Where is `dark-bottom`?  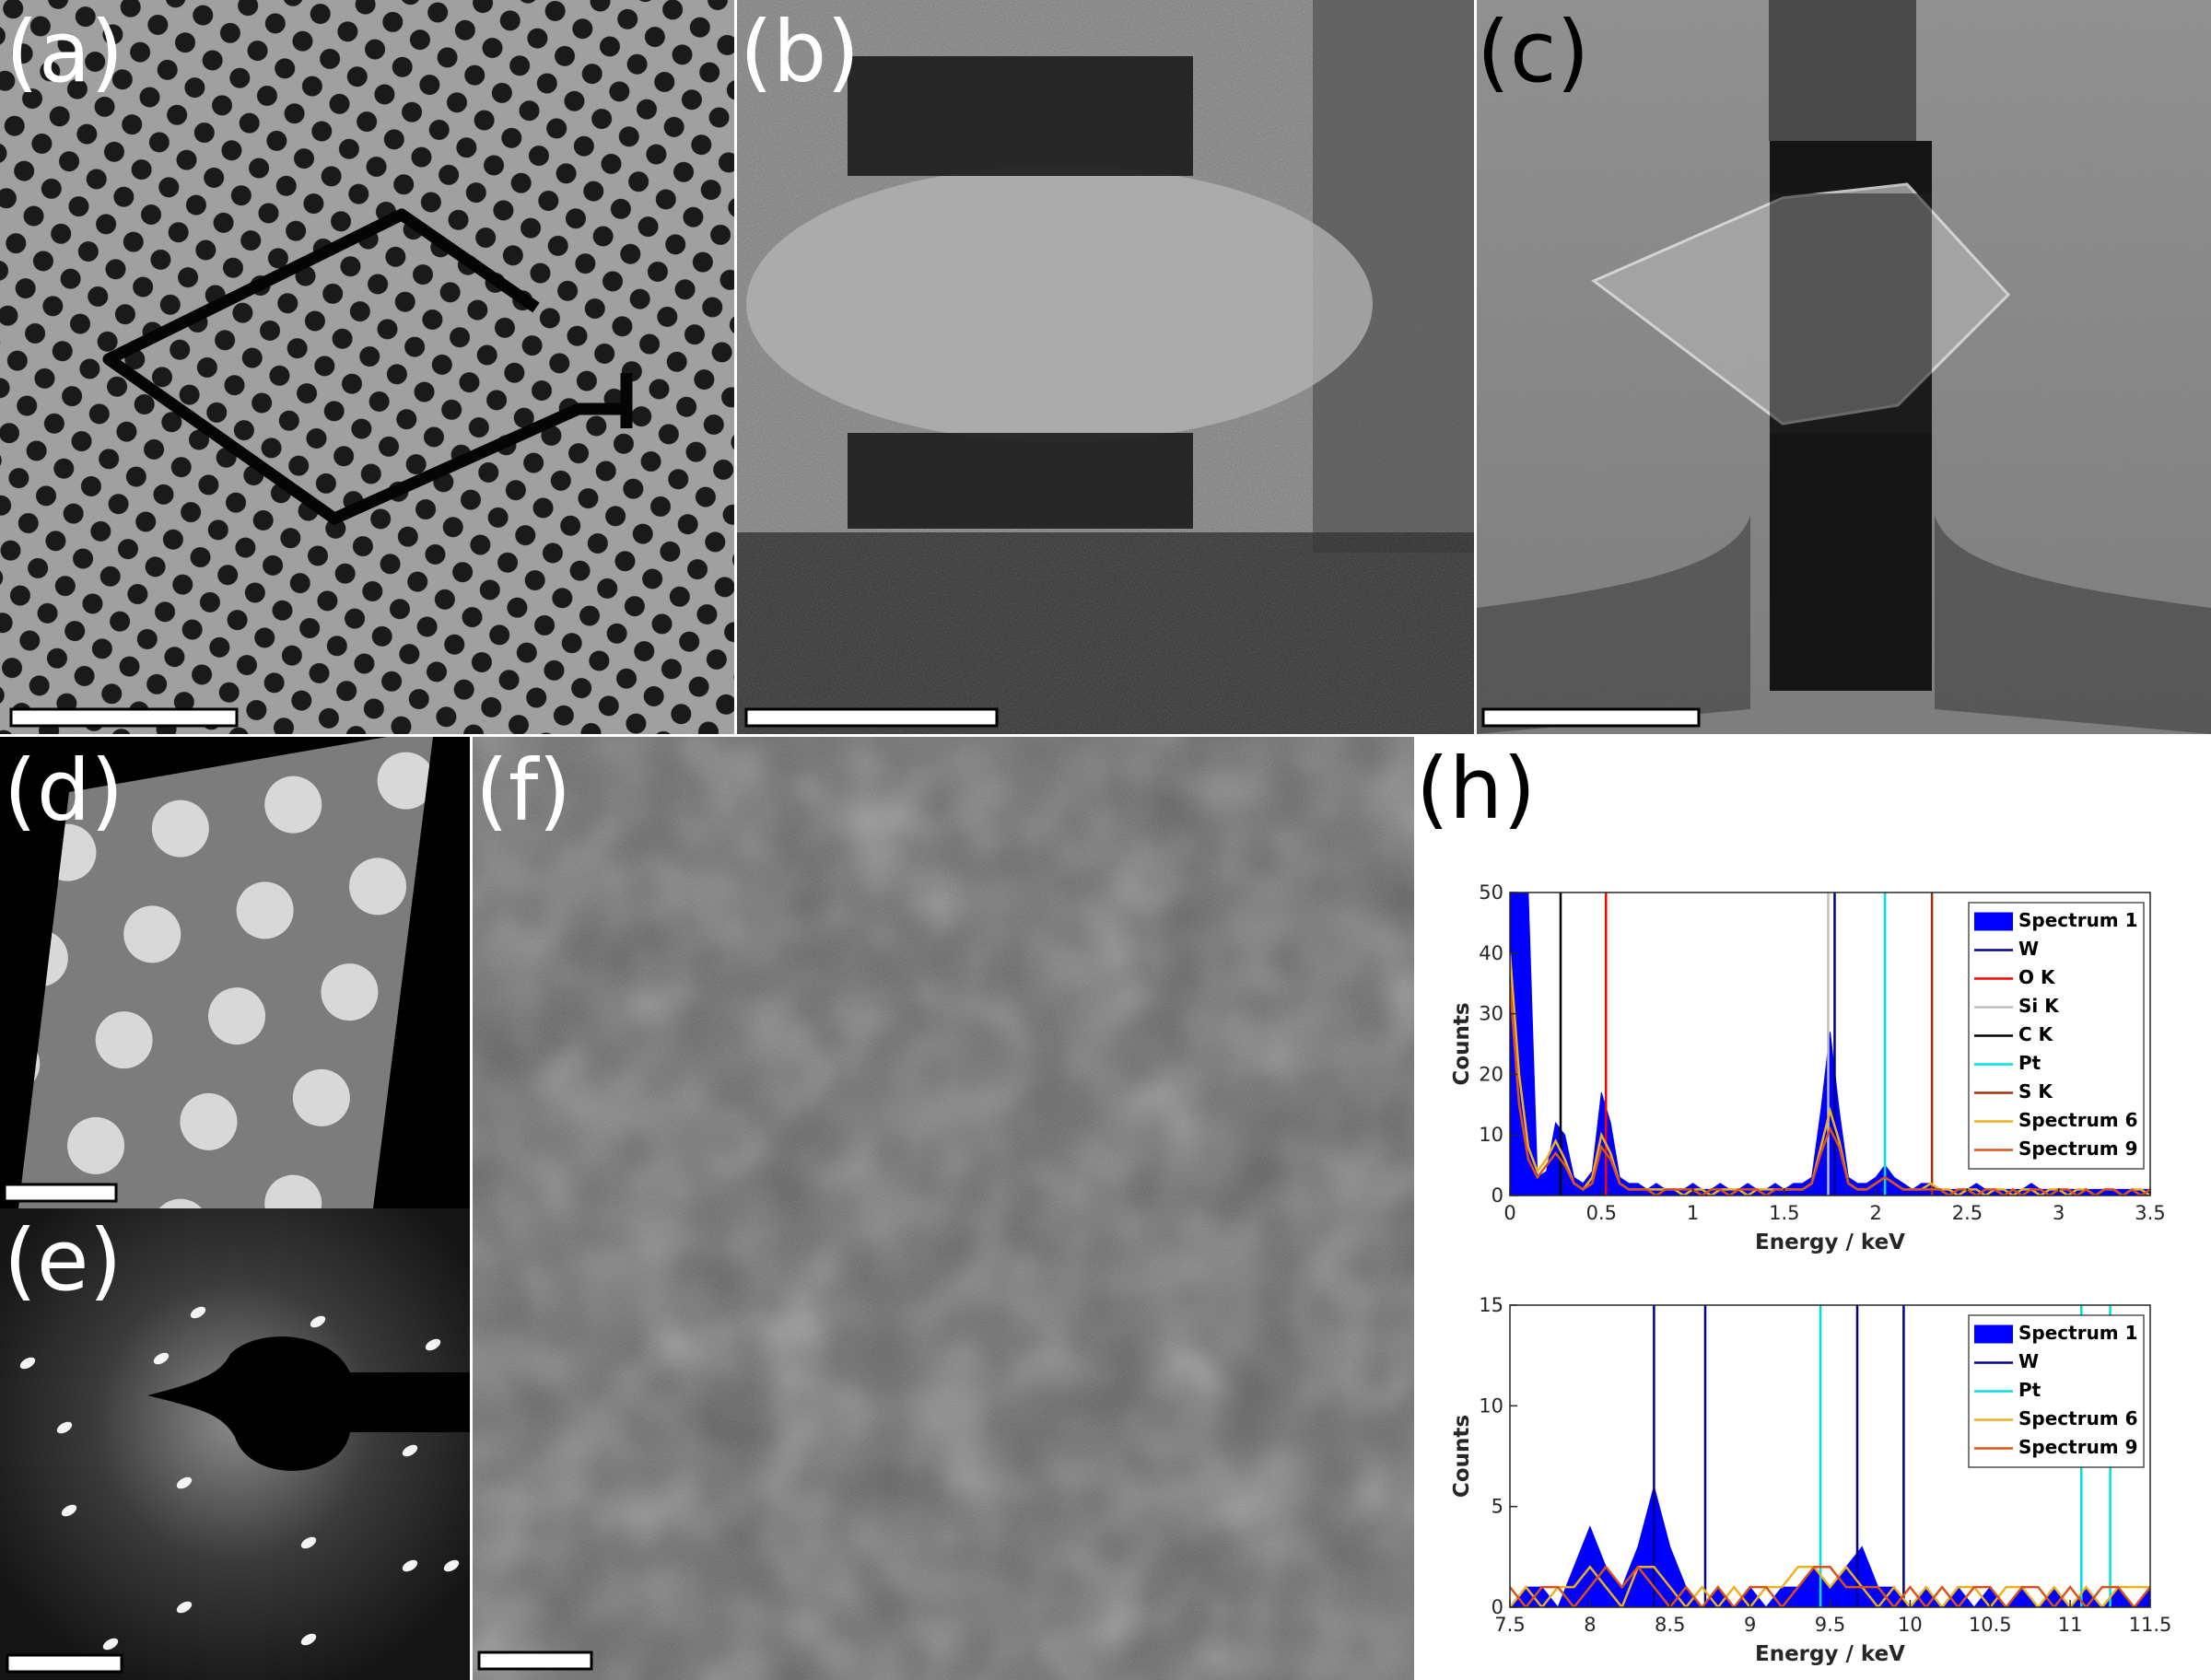 dark-bottom is located at coordinates (1020, 481).